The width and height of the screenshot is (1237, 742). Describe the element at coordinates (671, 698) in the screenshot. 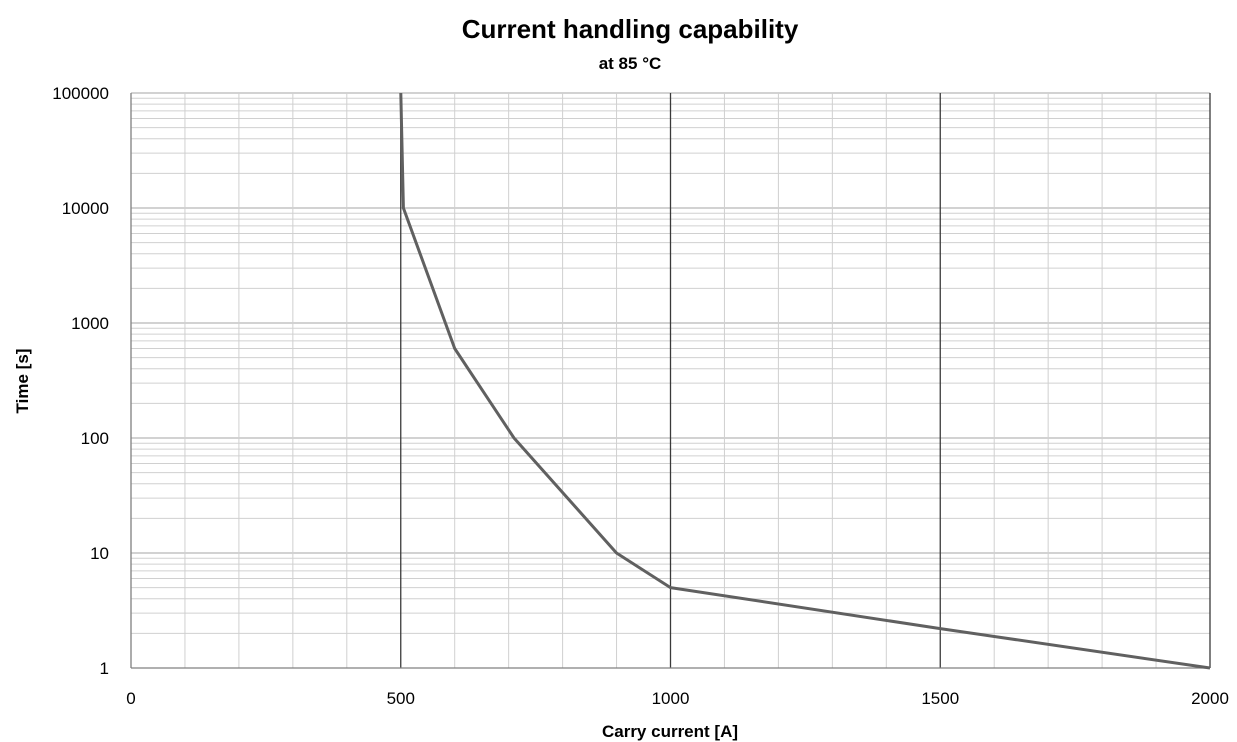

I see `x-tick-label: 1000` at that location.